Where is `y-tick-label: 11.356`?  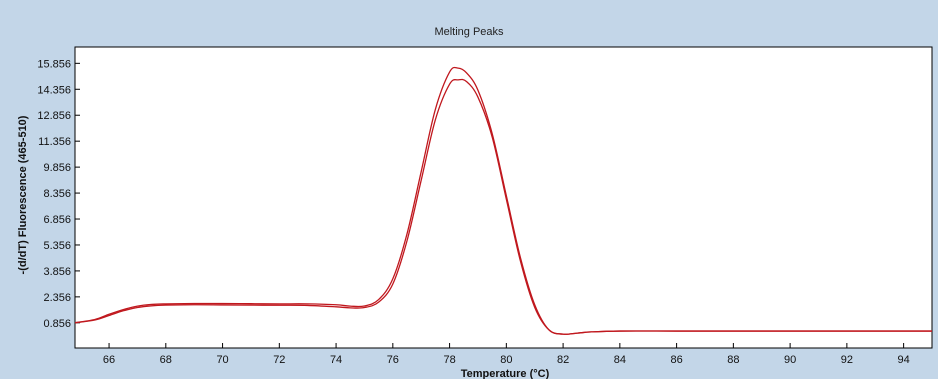 y-tick-label: 11.356 is located at coordinates (54, 142).